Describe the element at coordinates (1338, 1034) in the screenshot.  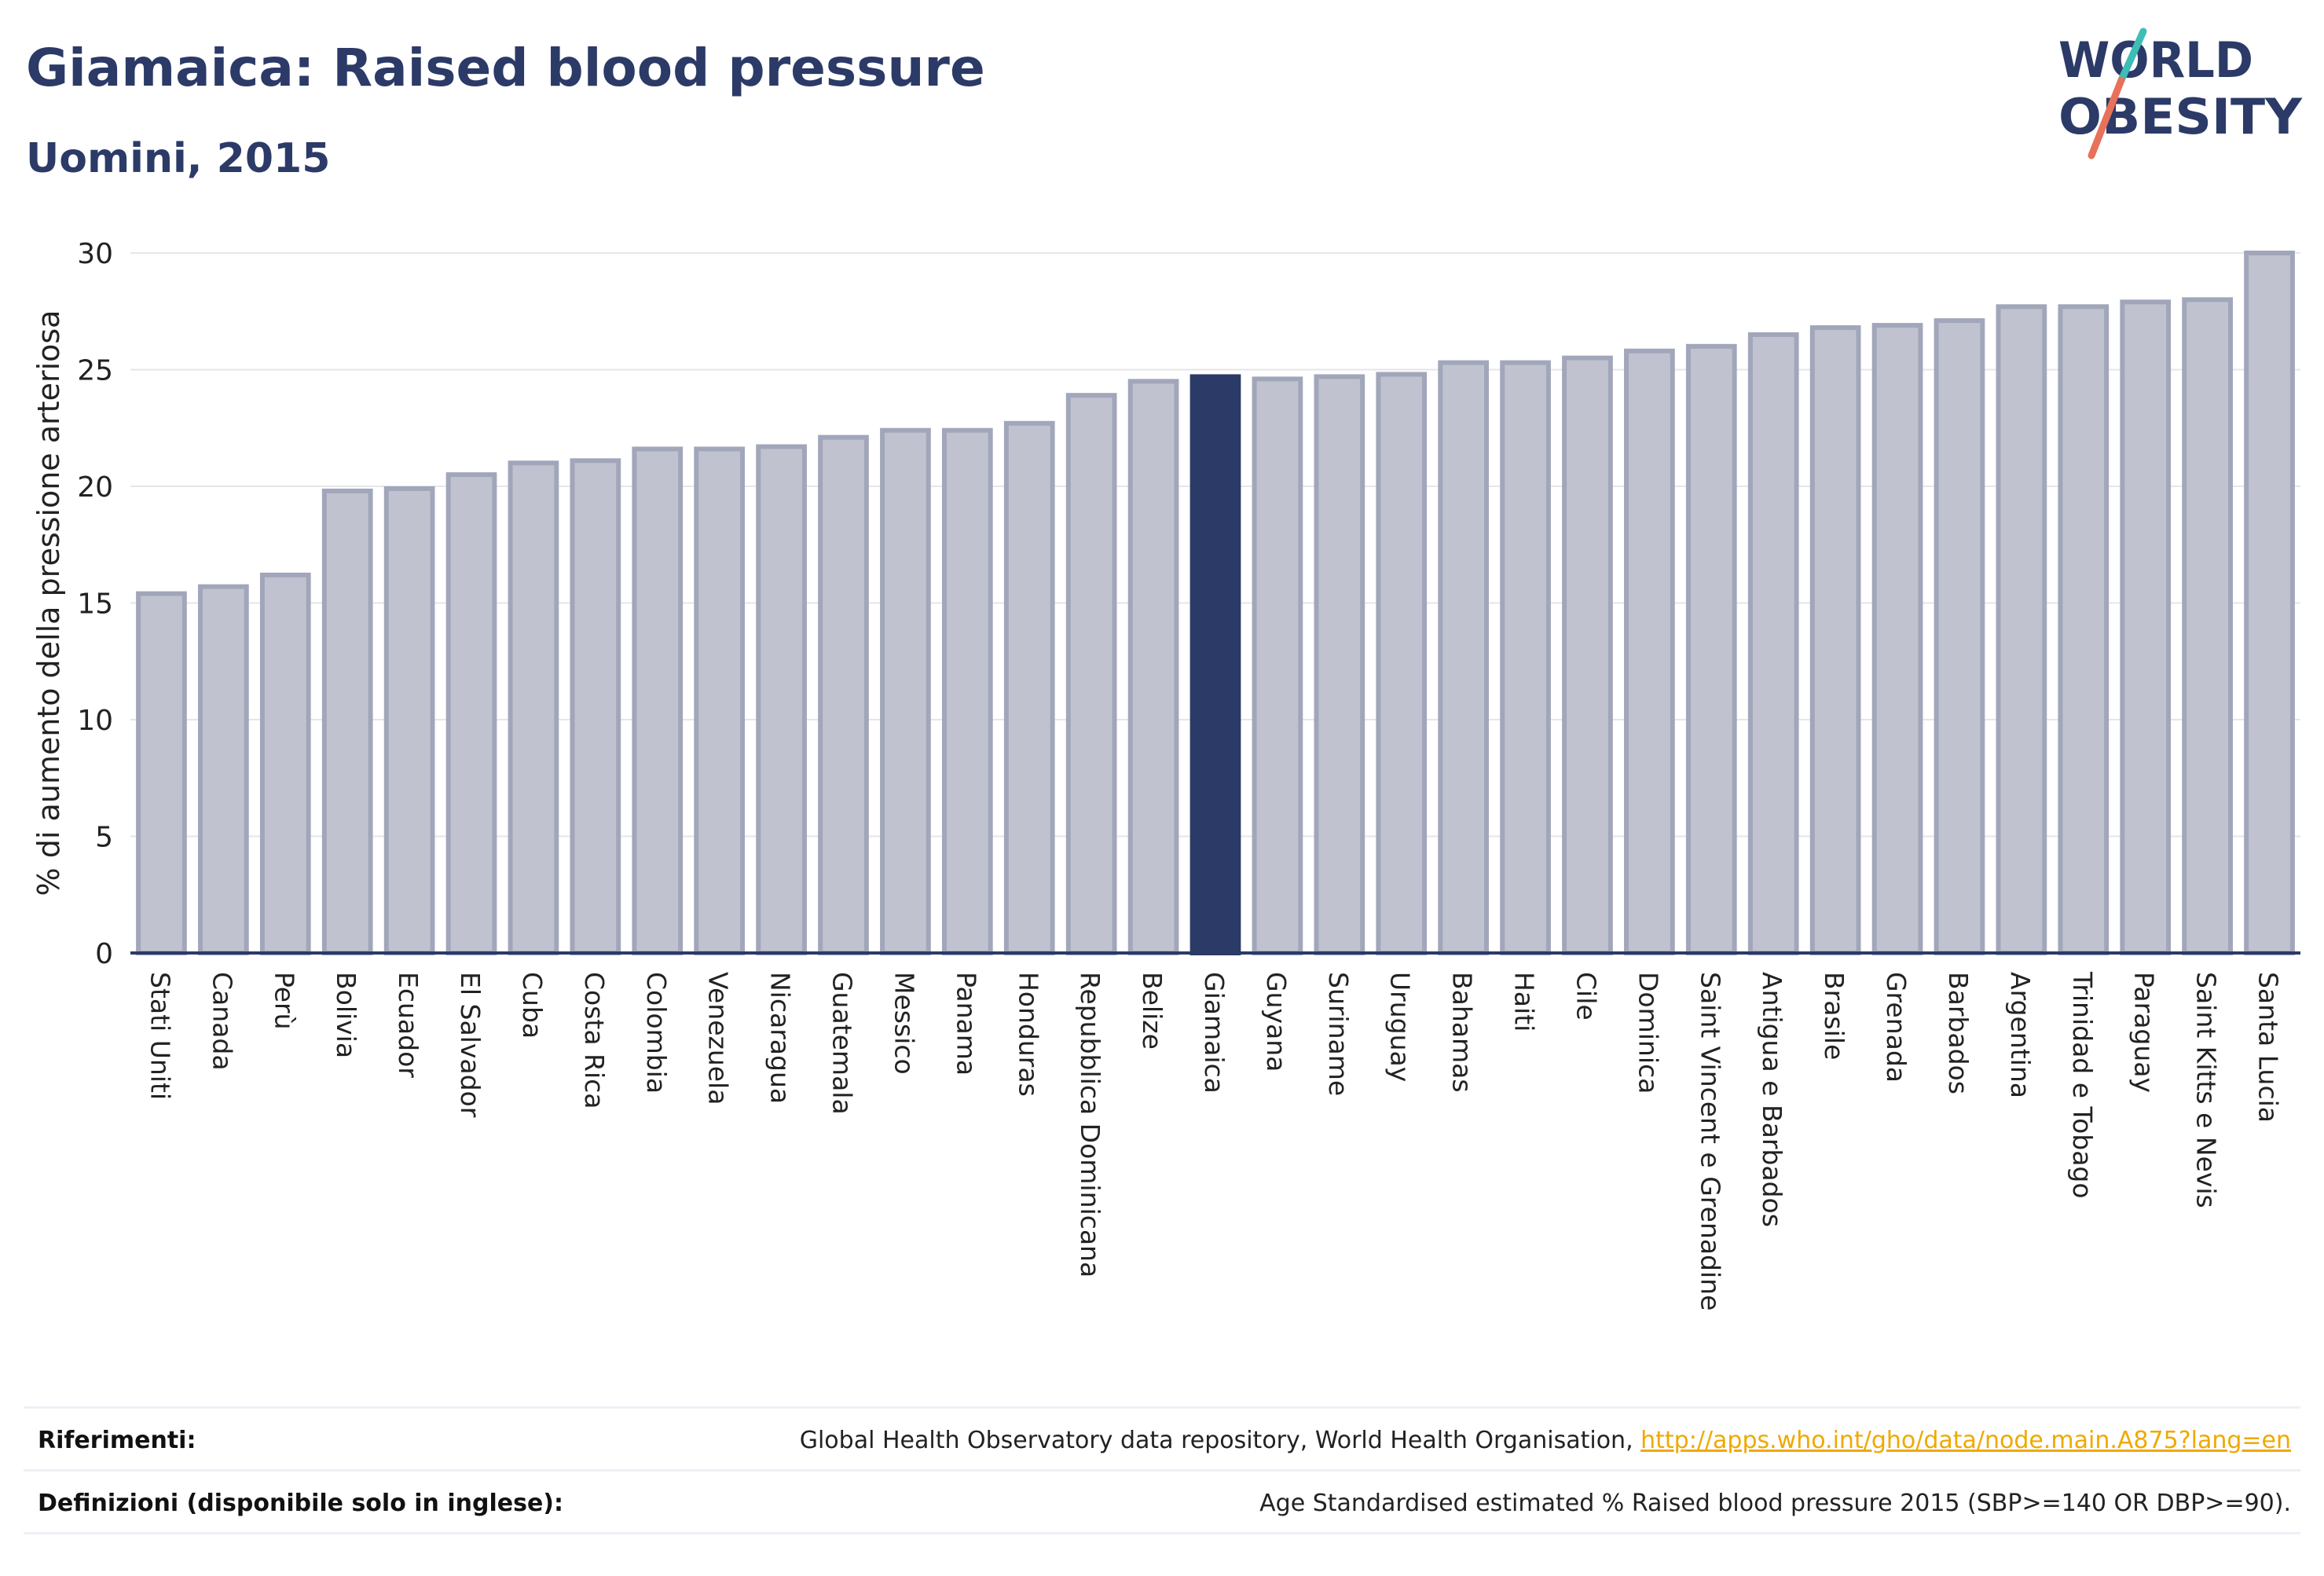
I see `x-tick-label: Suriname` at that location.